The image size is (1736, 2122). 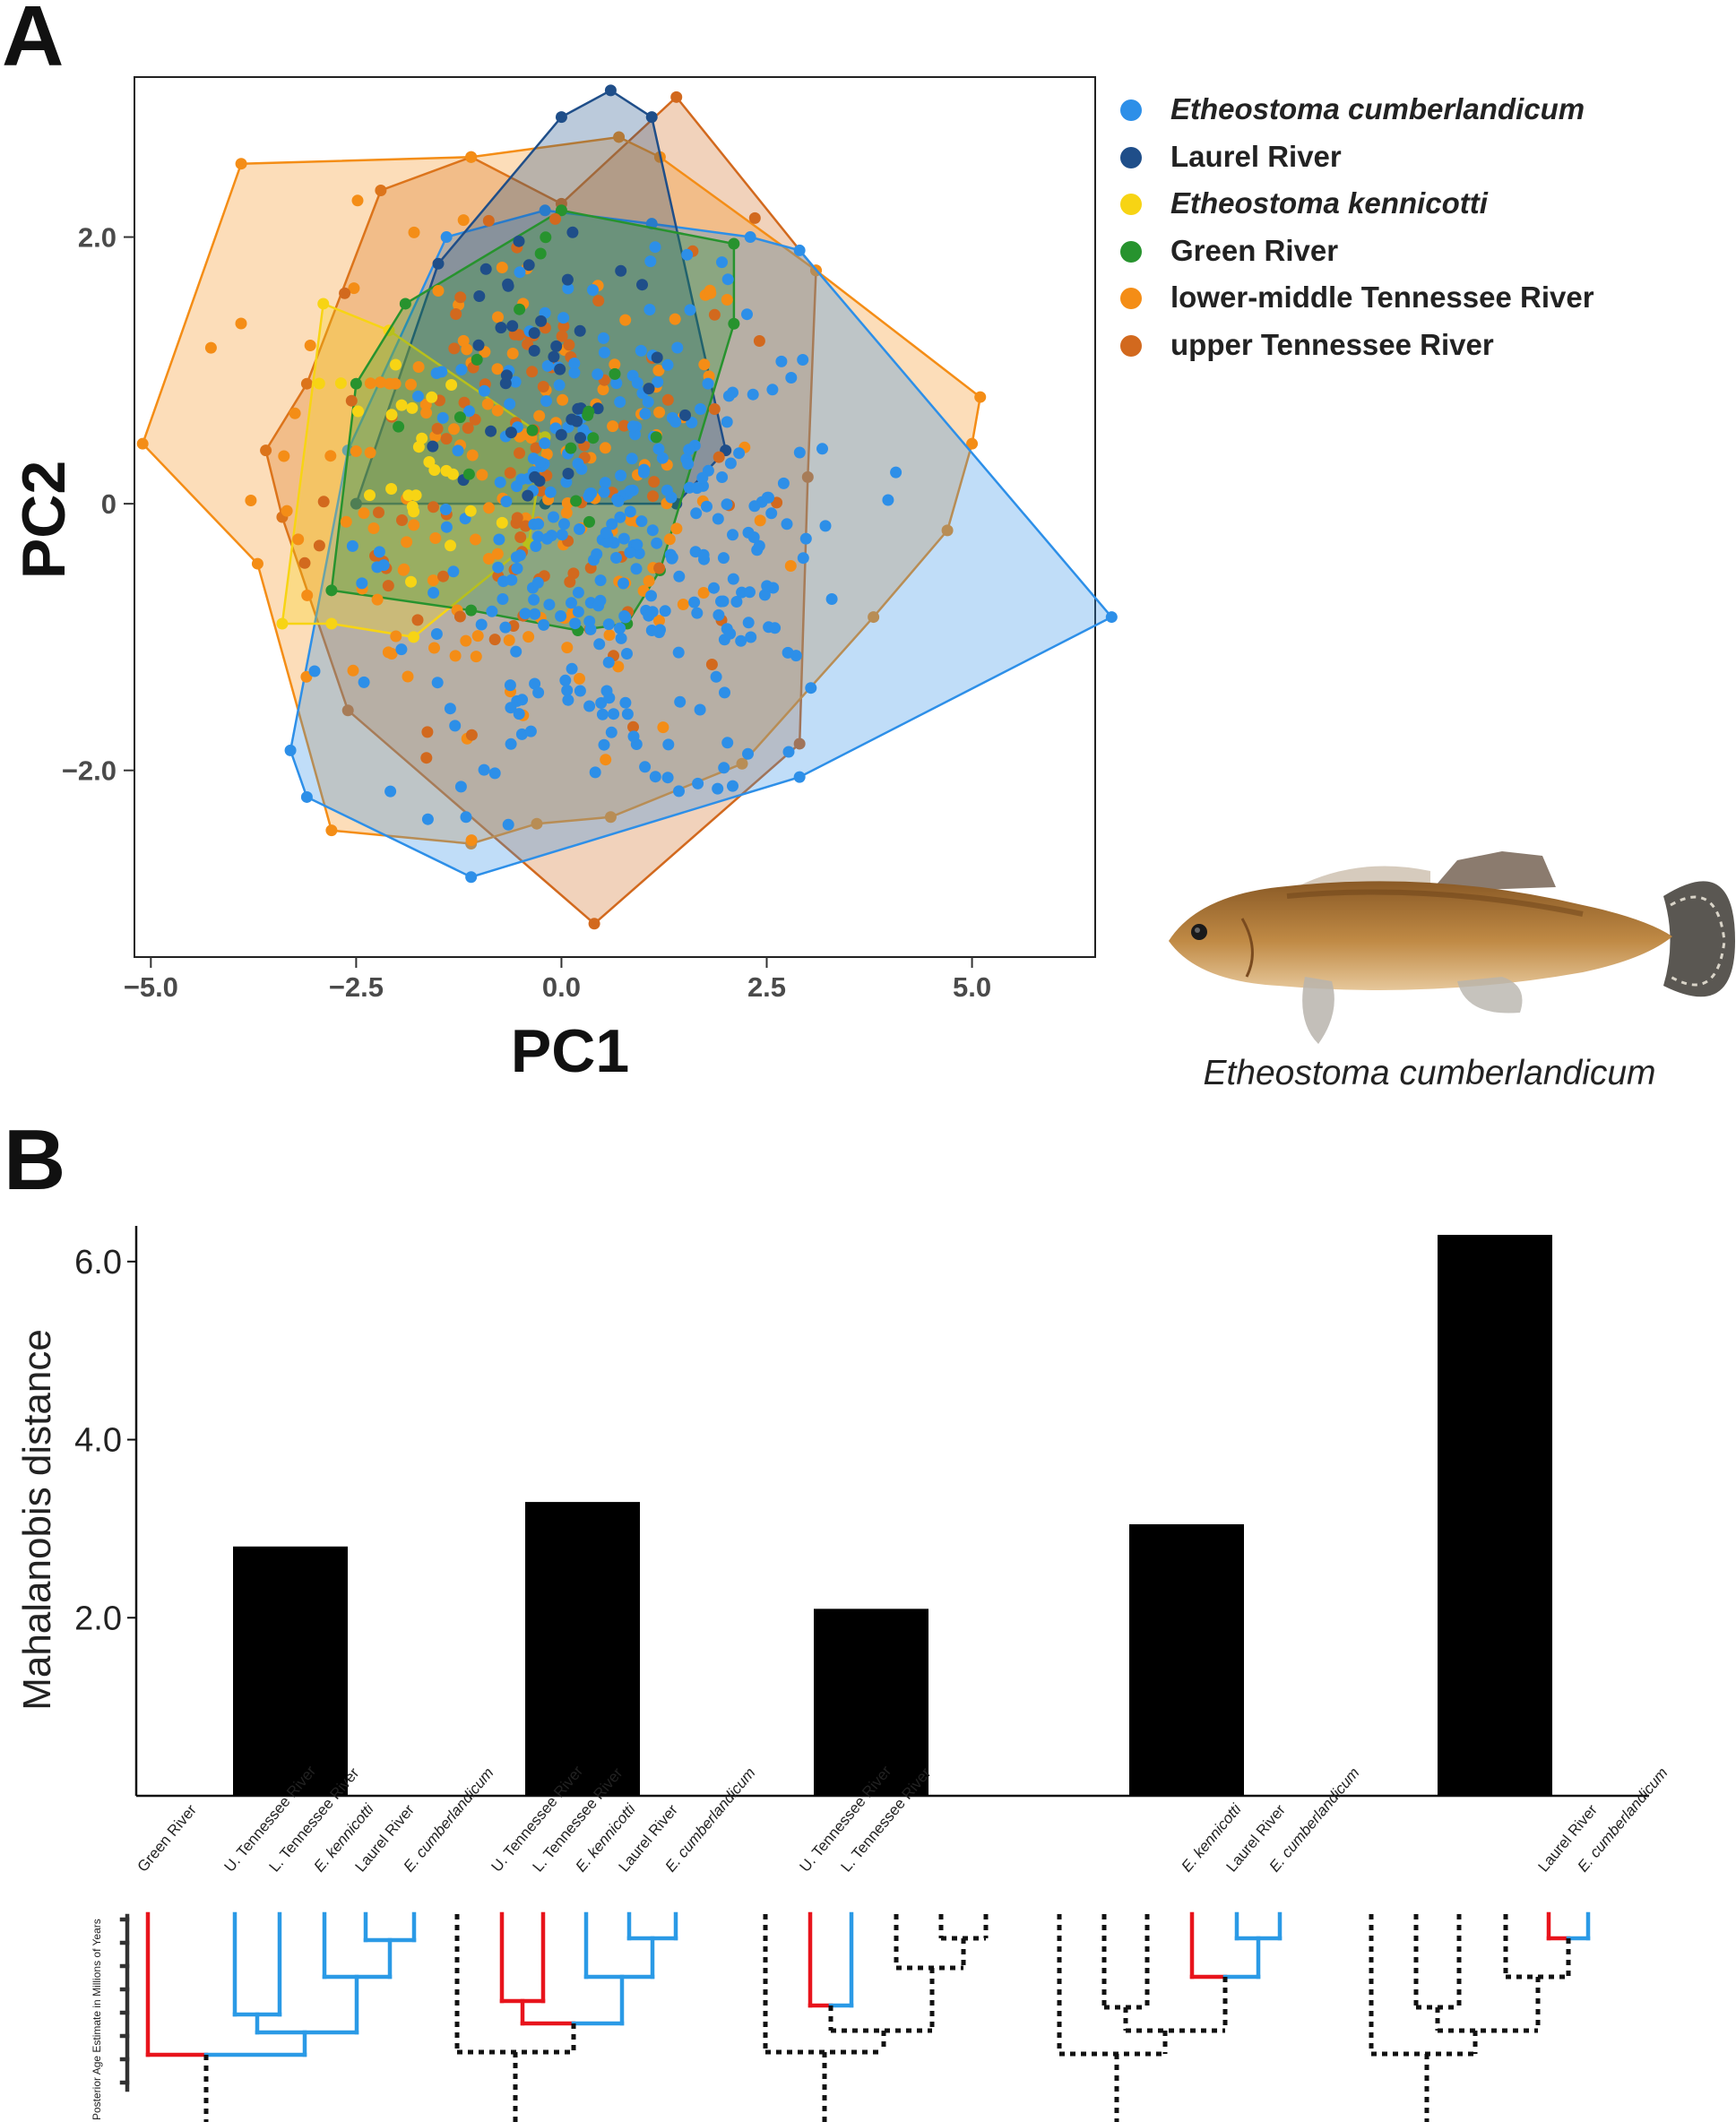 I want to click on tree-tip-label: E. cumberlandicum, so click(x=449, y=1820).